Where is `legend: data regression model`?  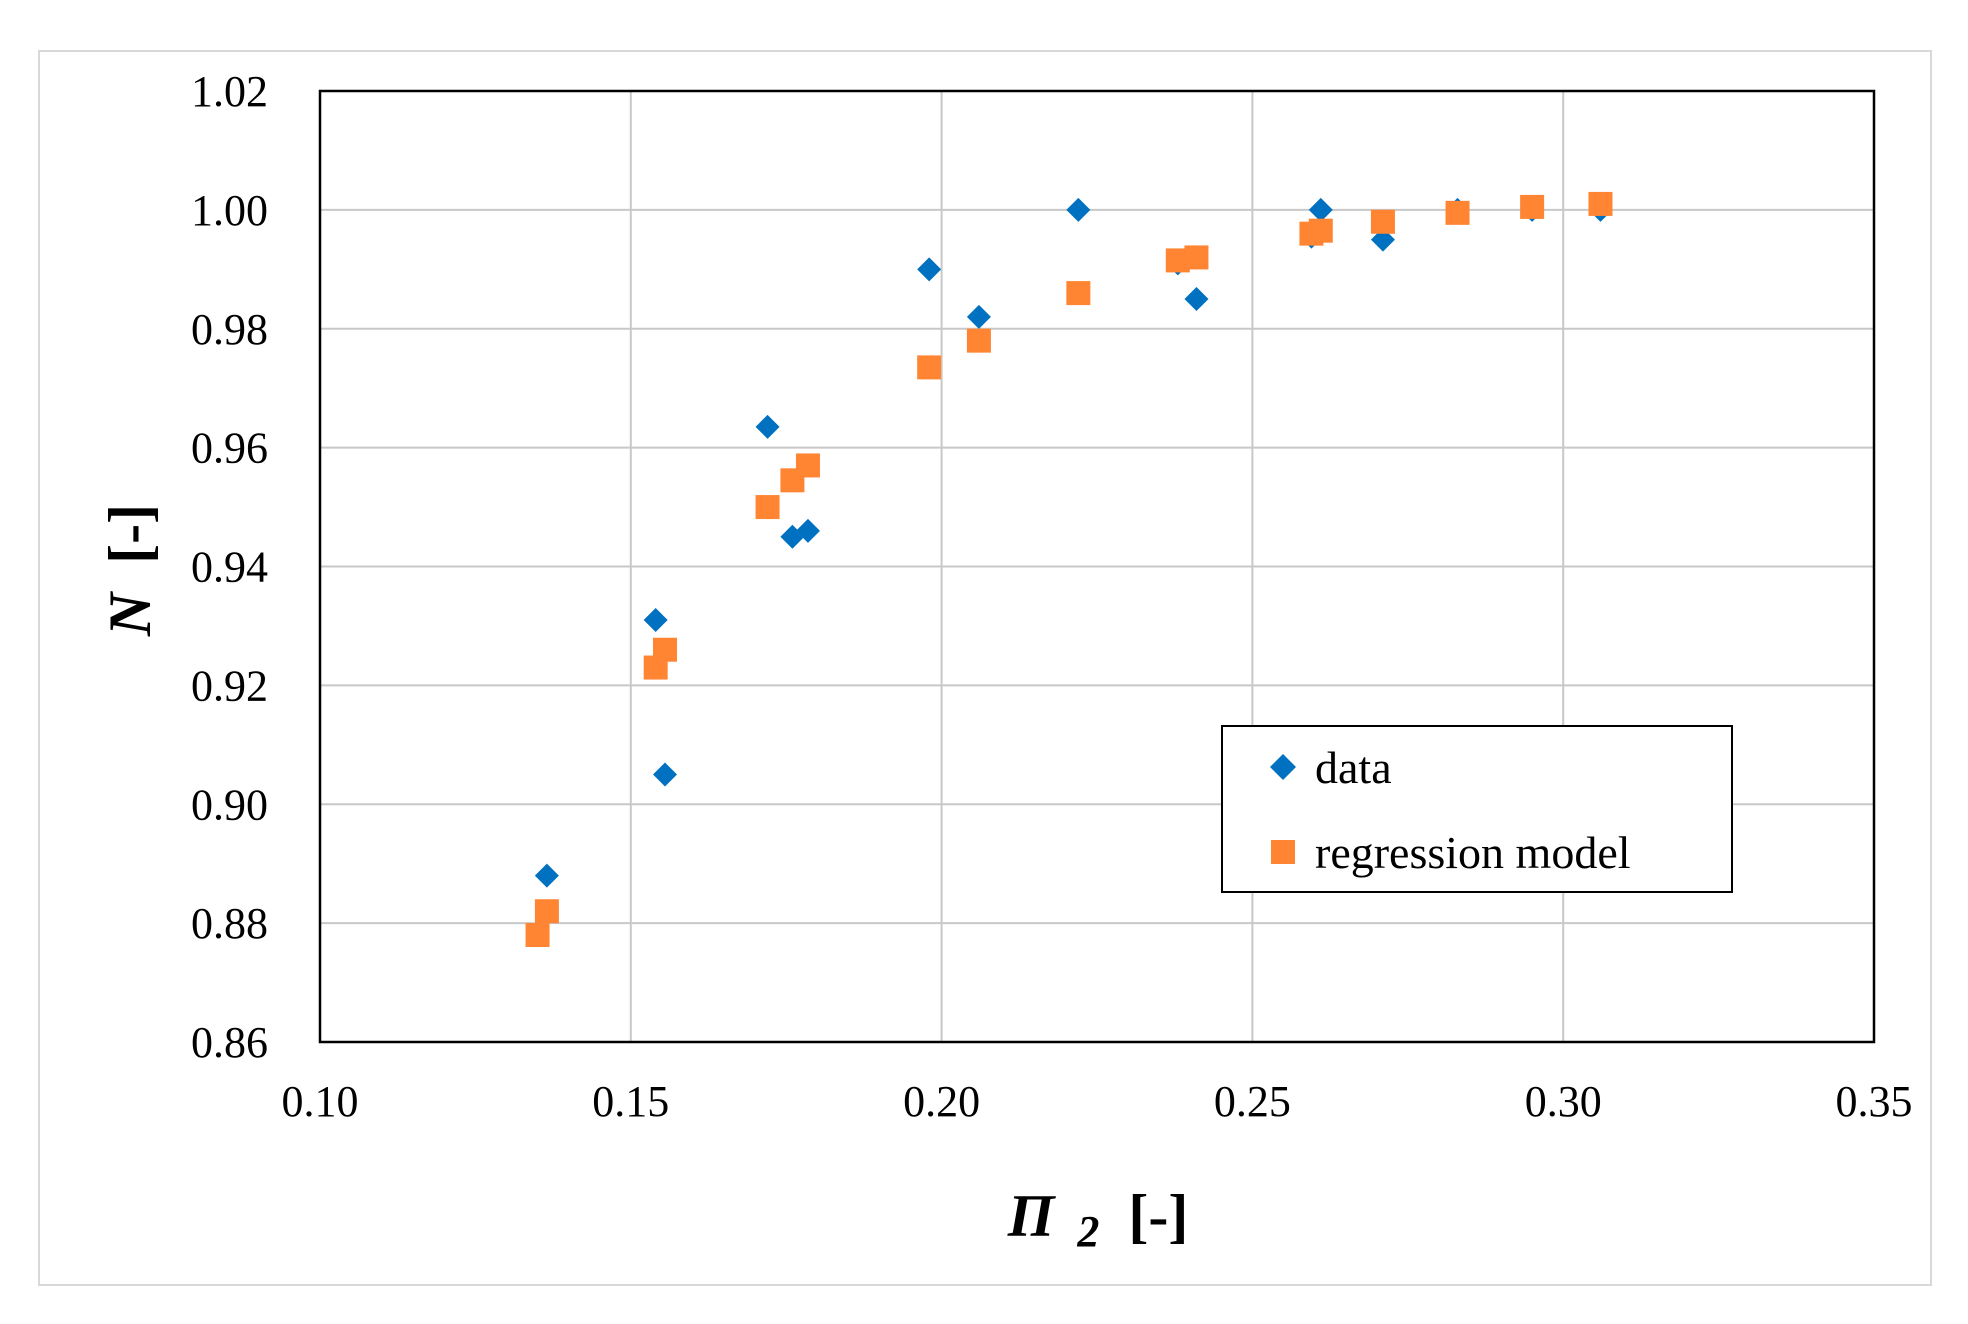 legend: data regression model is located at coordinates (1477, 809).